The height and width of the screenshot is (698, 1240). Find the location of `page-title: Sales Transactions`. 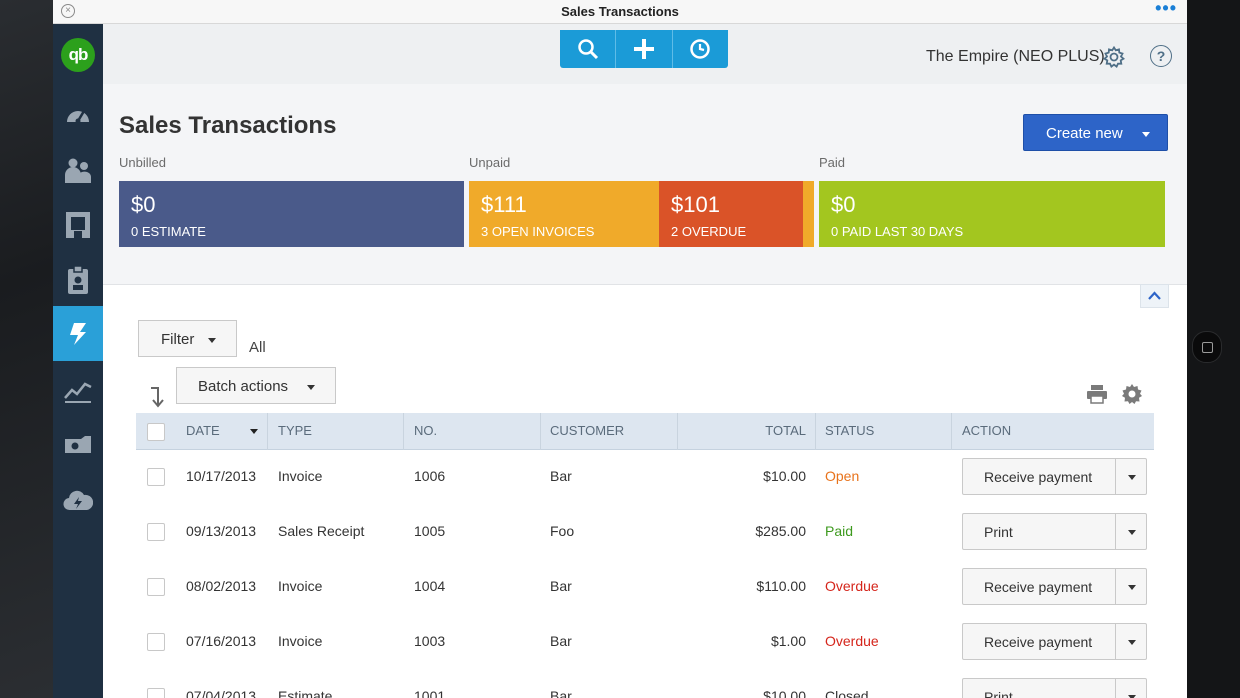

page-title: Sales Transactions is located at coordinates (228, 125).